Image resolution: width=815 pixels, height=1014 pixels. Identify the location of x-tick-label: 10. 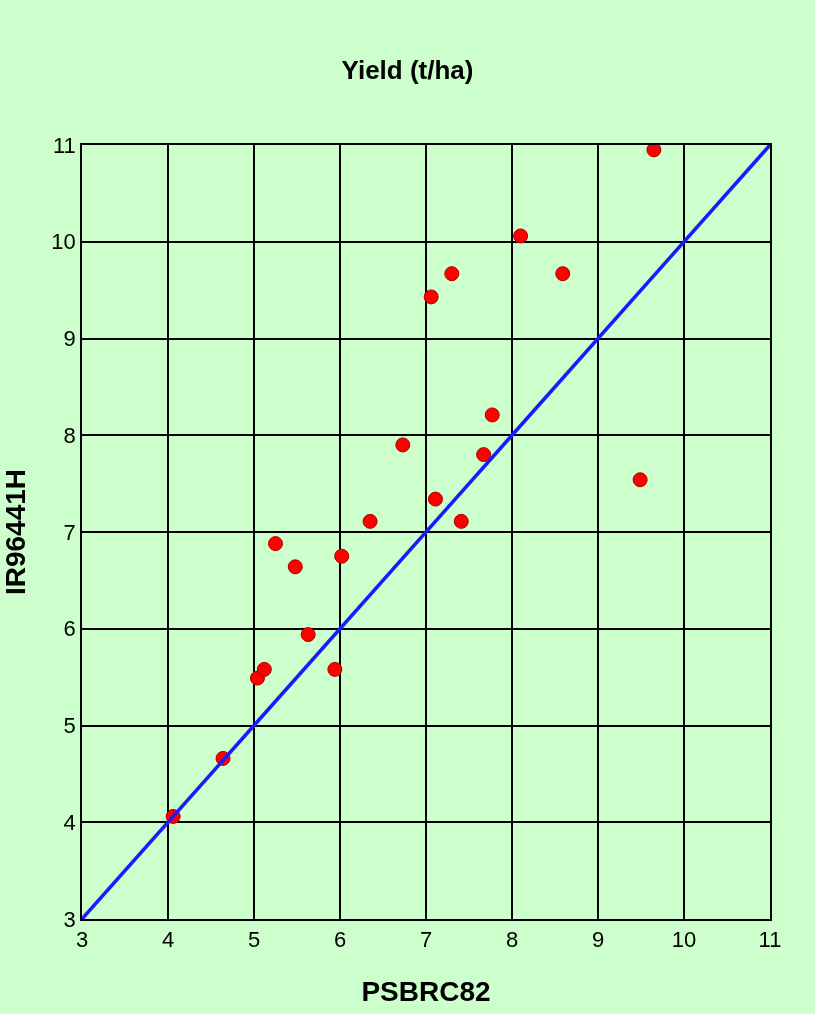
(684, 940).